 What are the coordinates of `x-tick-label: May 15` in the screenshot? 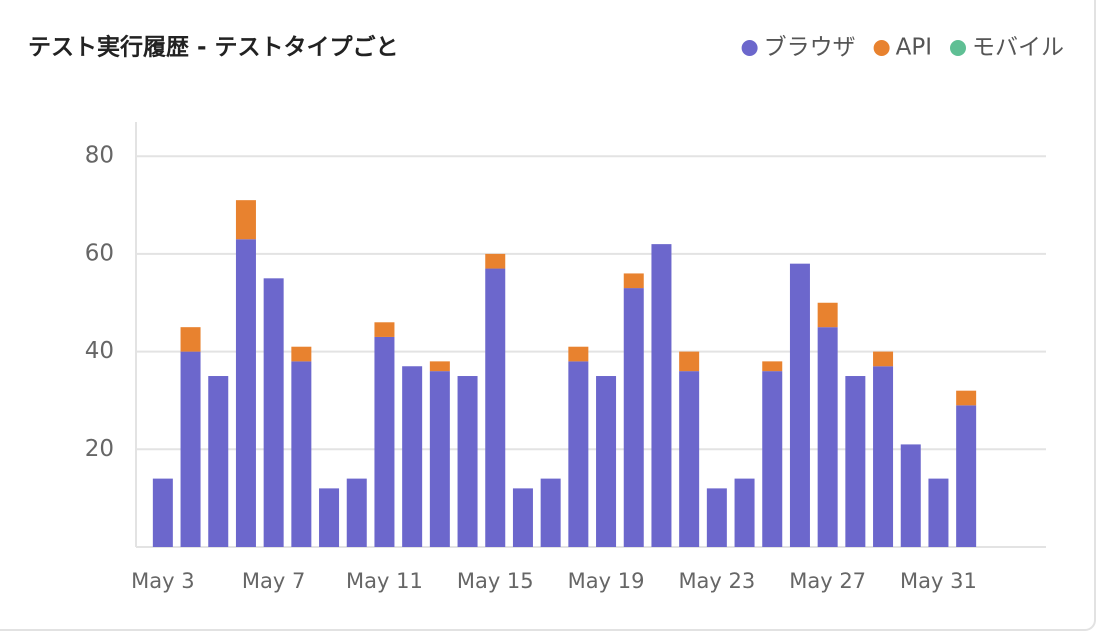 It's located at (495, 581).